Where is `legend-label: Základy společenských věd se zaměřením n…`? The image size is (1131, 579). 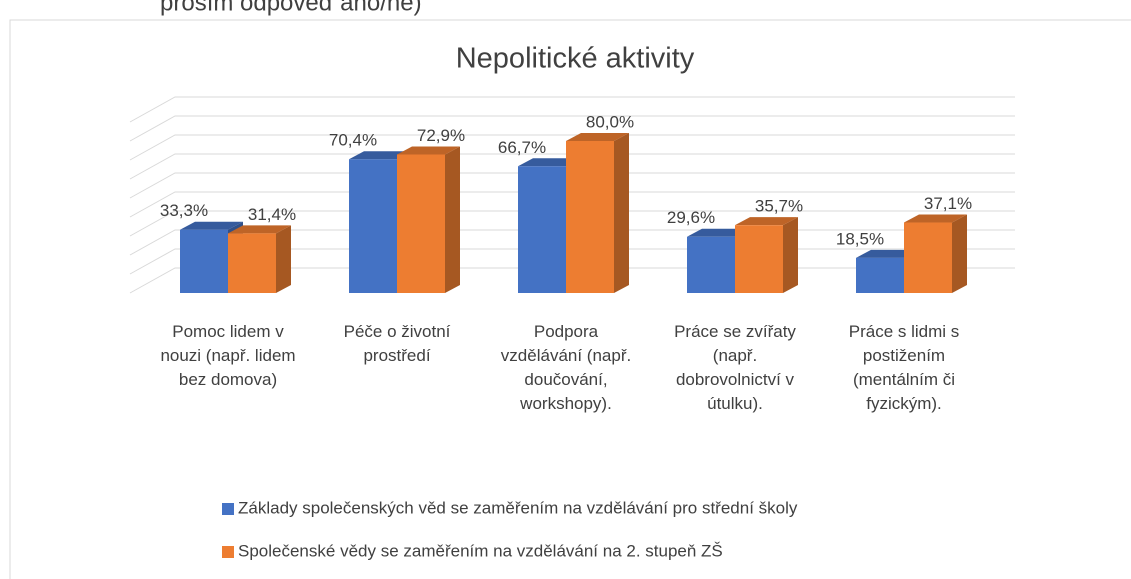 legend-label: Základy společenských věd se zaměřením n… is located at coordinates (518, 507).